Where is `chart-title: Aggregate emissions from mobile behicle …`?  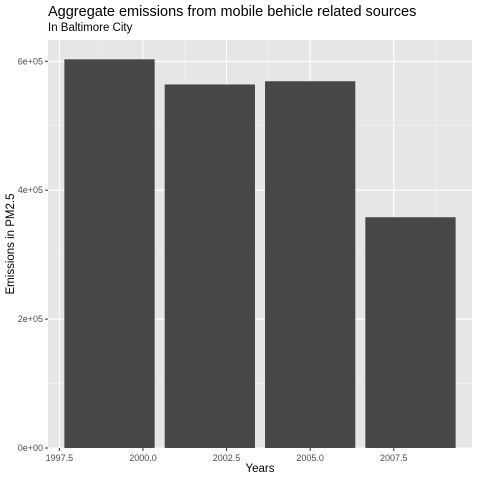 chart-title: Aggregate emissions from mobile behicle … is located at coordinates (232, 12).